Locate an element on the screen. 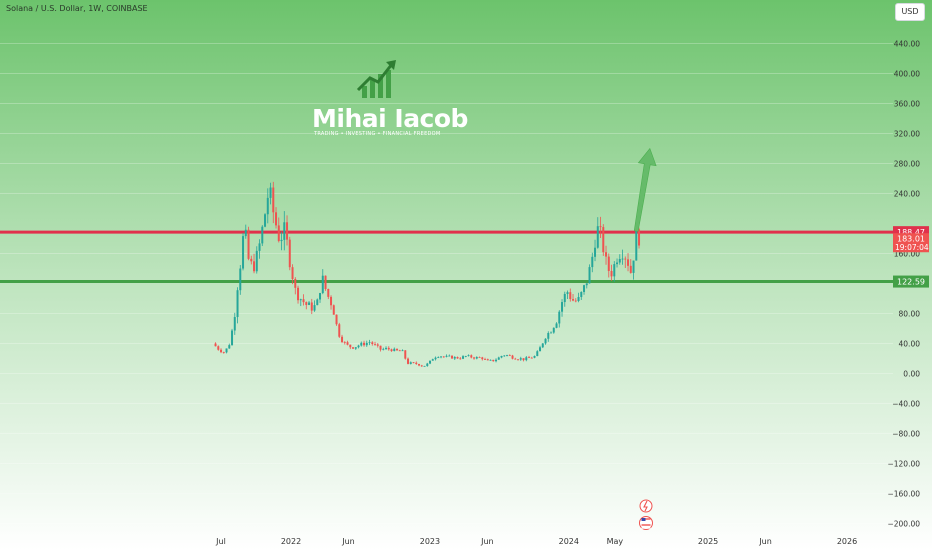 This screenshot has height=555, width=932. price-tick-label: −80.00 is located at coordinates (906, 434).